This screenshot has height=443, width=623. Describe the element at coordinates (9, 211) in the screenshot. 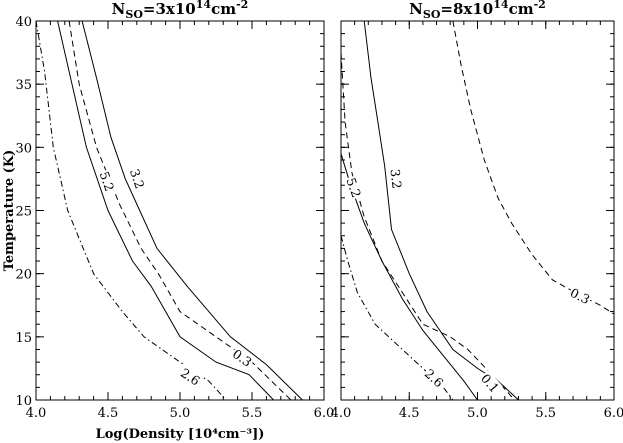

I see `y-axis-label: Temperature (K)` at that location.